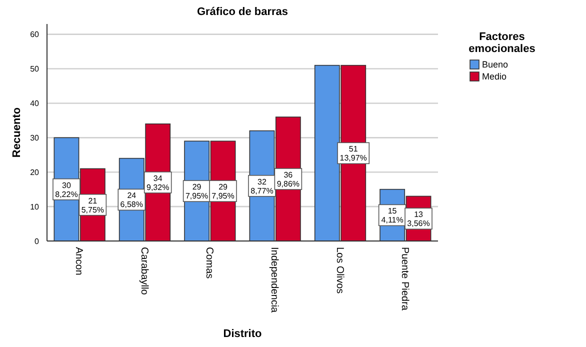  I want to click on data-label: 51 13,97%, so click(353, 153).